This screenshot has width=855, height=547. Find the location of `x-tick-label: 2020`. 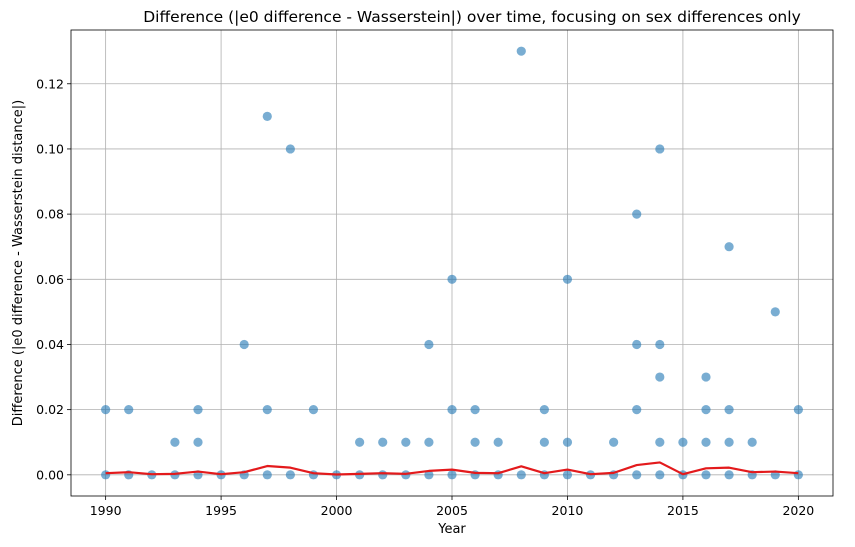

x-tick-label: 2020 is located at coordinates (798, 510).